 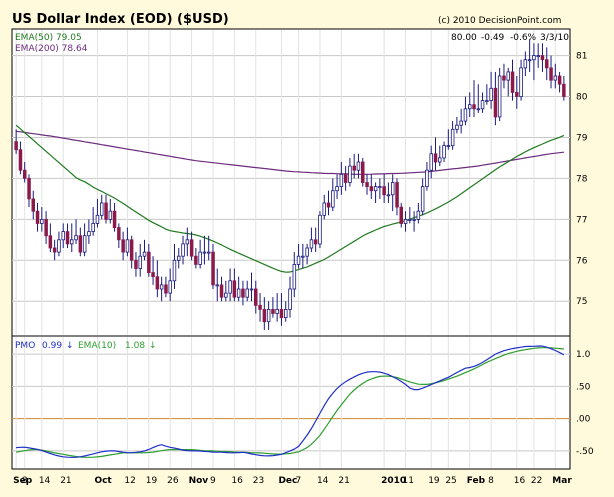 I want to click on price-tick-label: 75, so click(x=581, y=302).